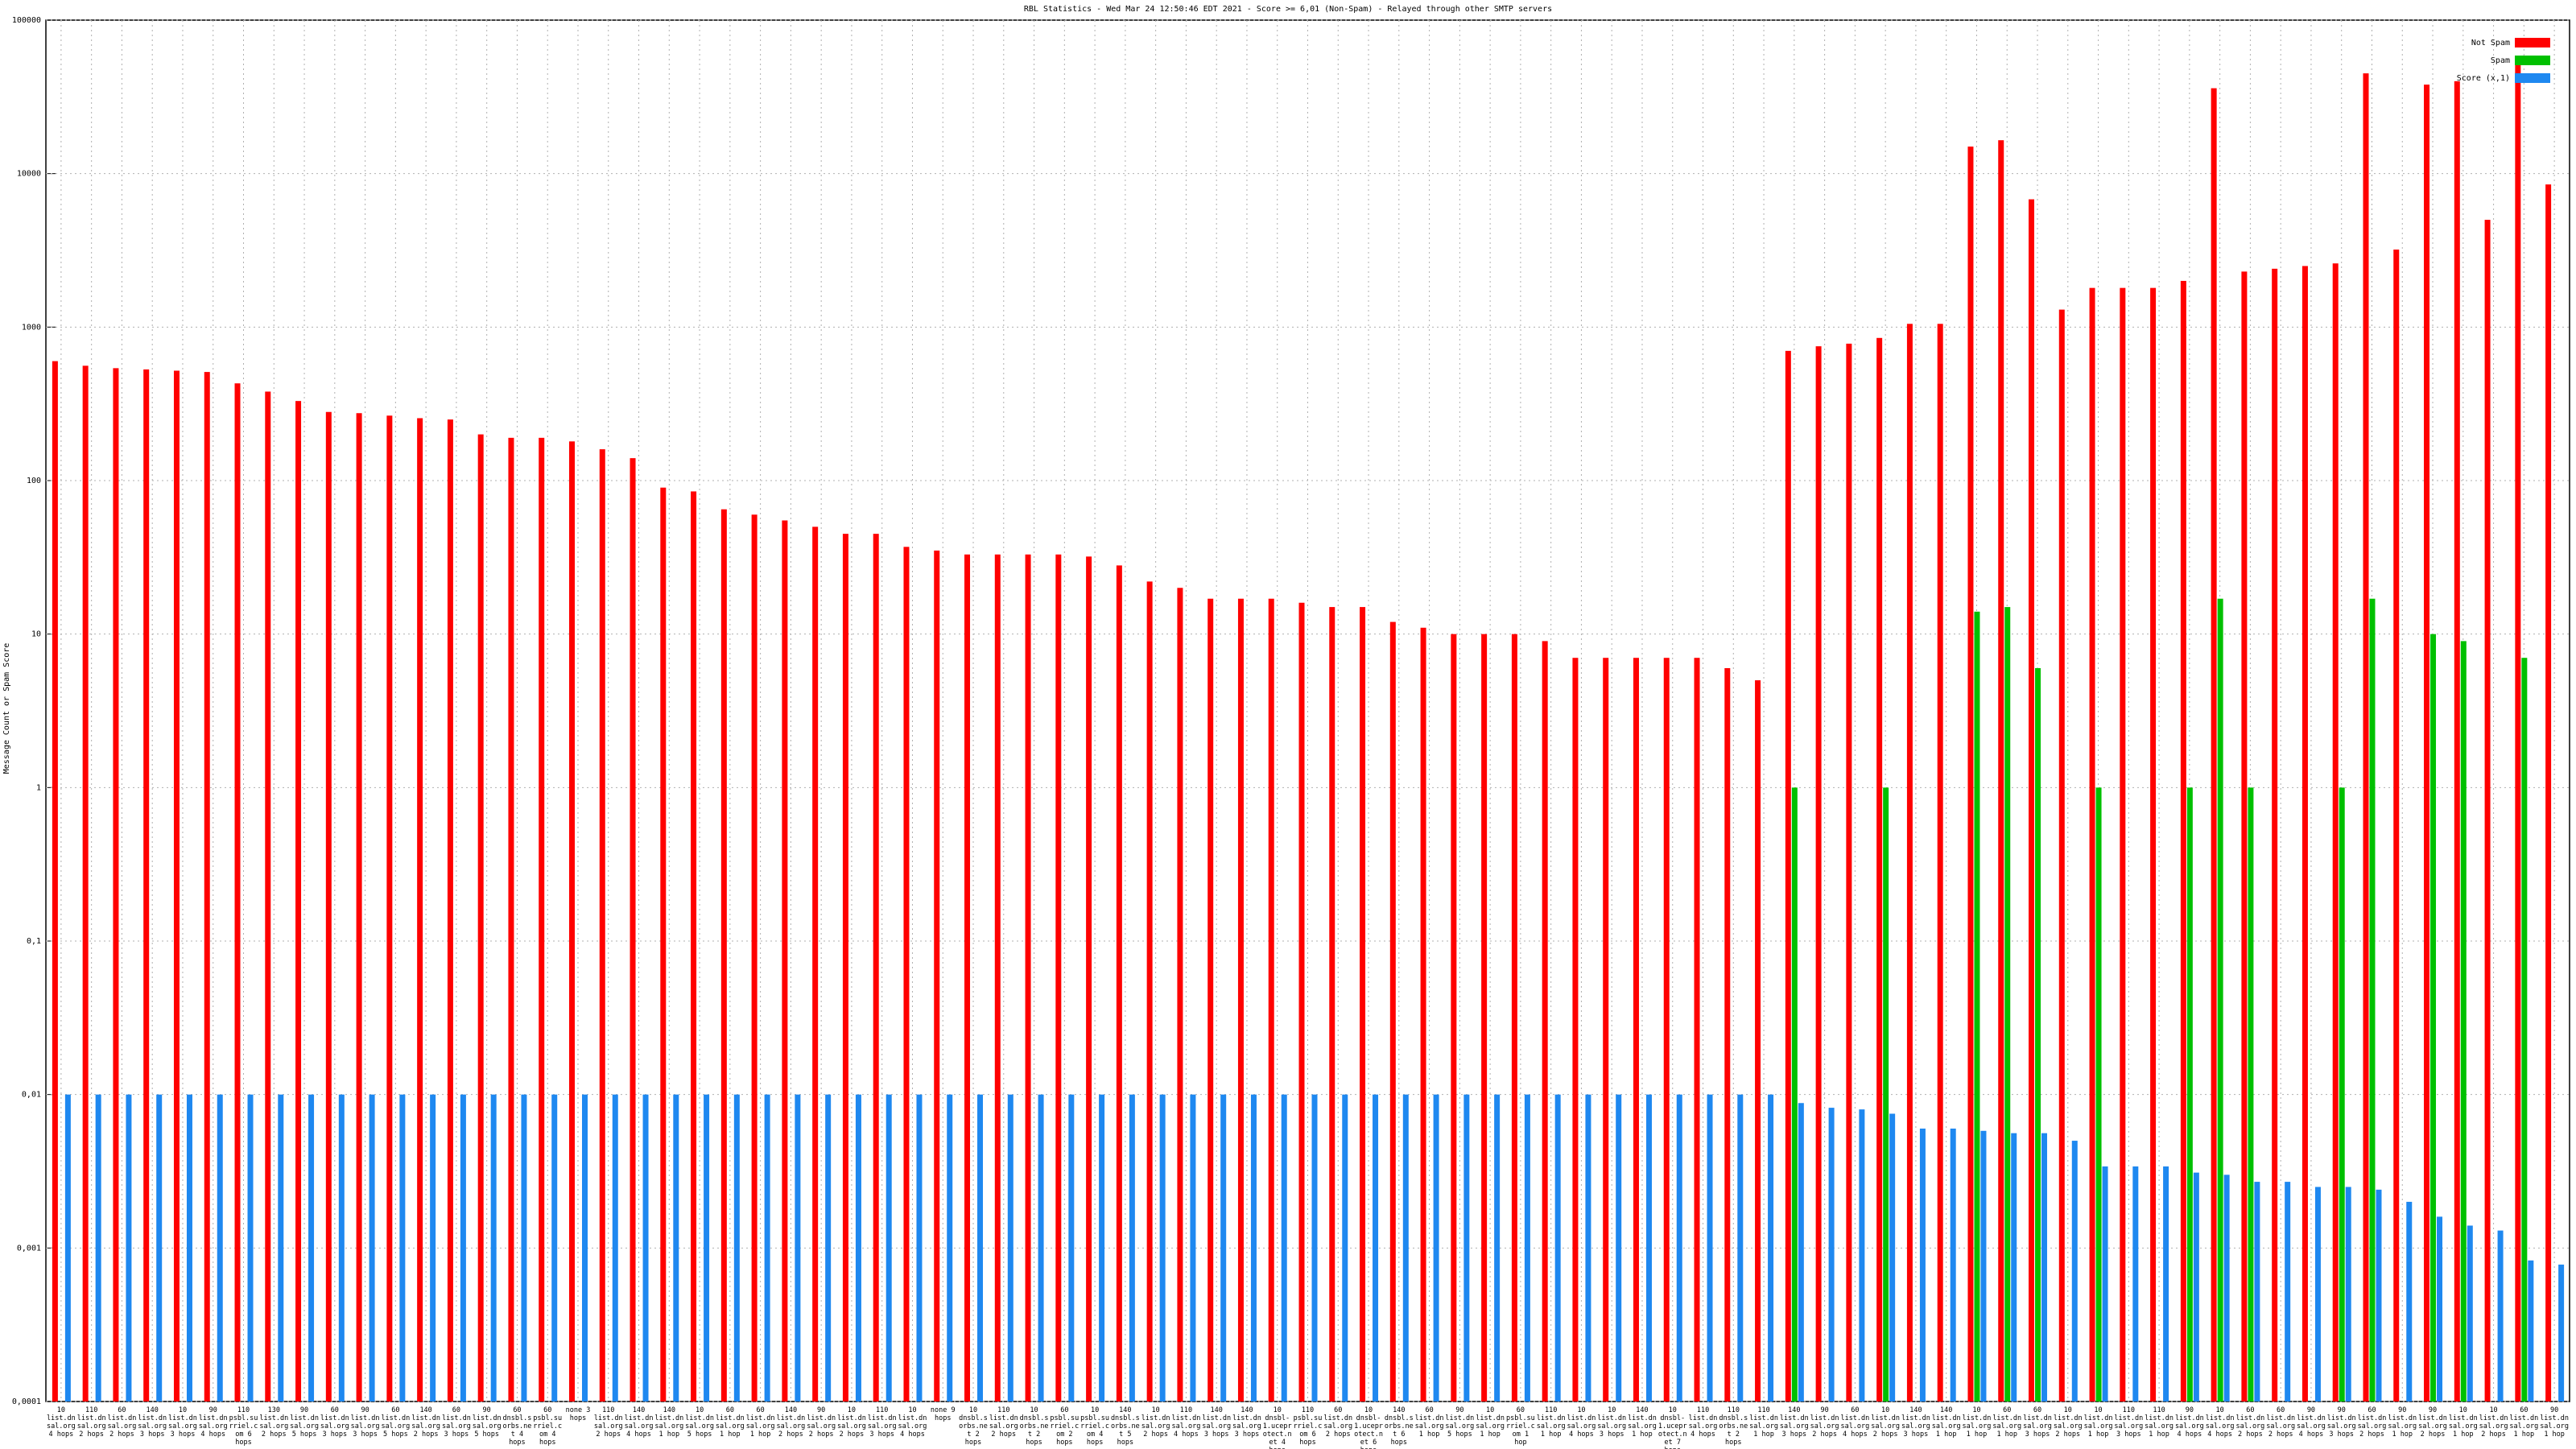 This screenshot has width=2576, height=1449. What do you see at coordinates (699, 1422) in the screenshot?
I see `x-tick-label: 10 list.dnsal.org 5 hops` at bounding box center [699, 1422].